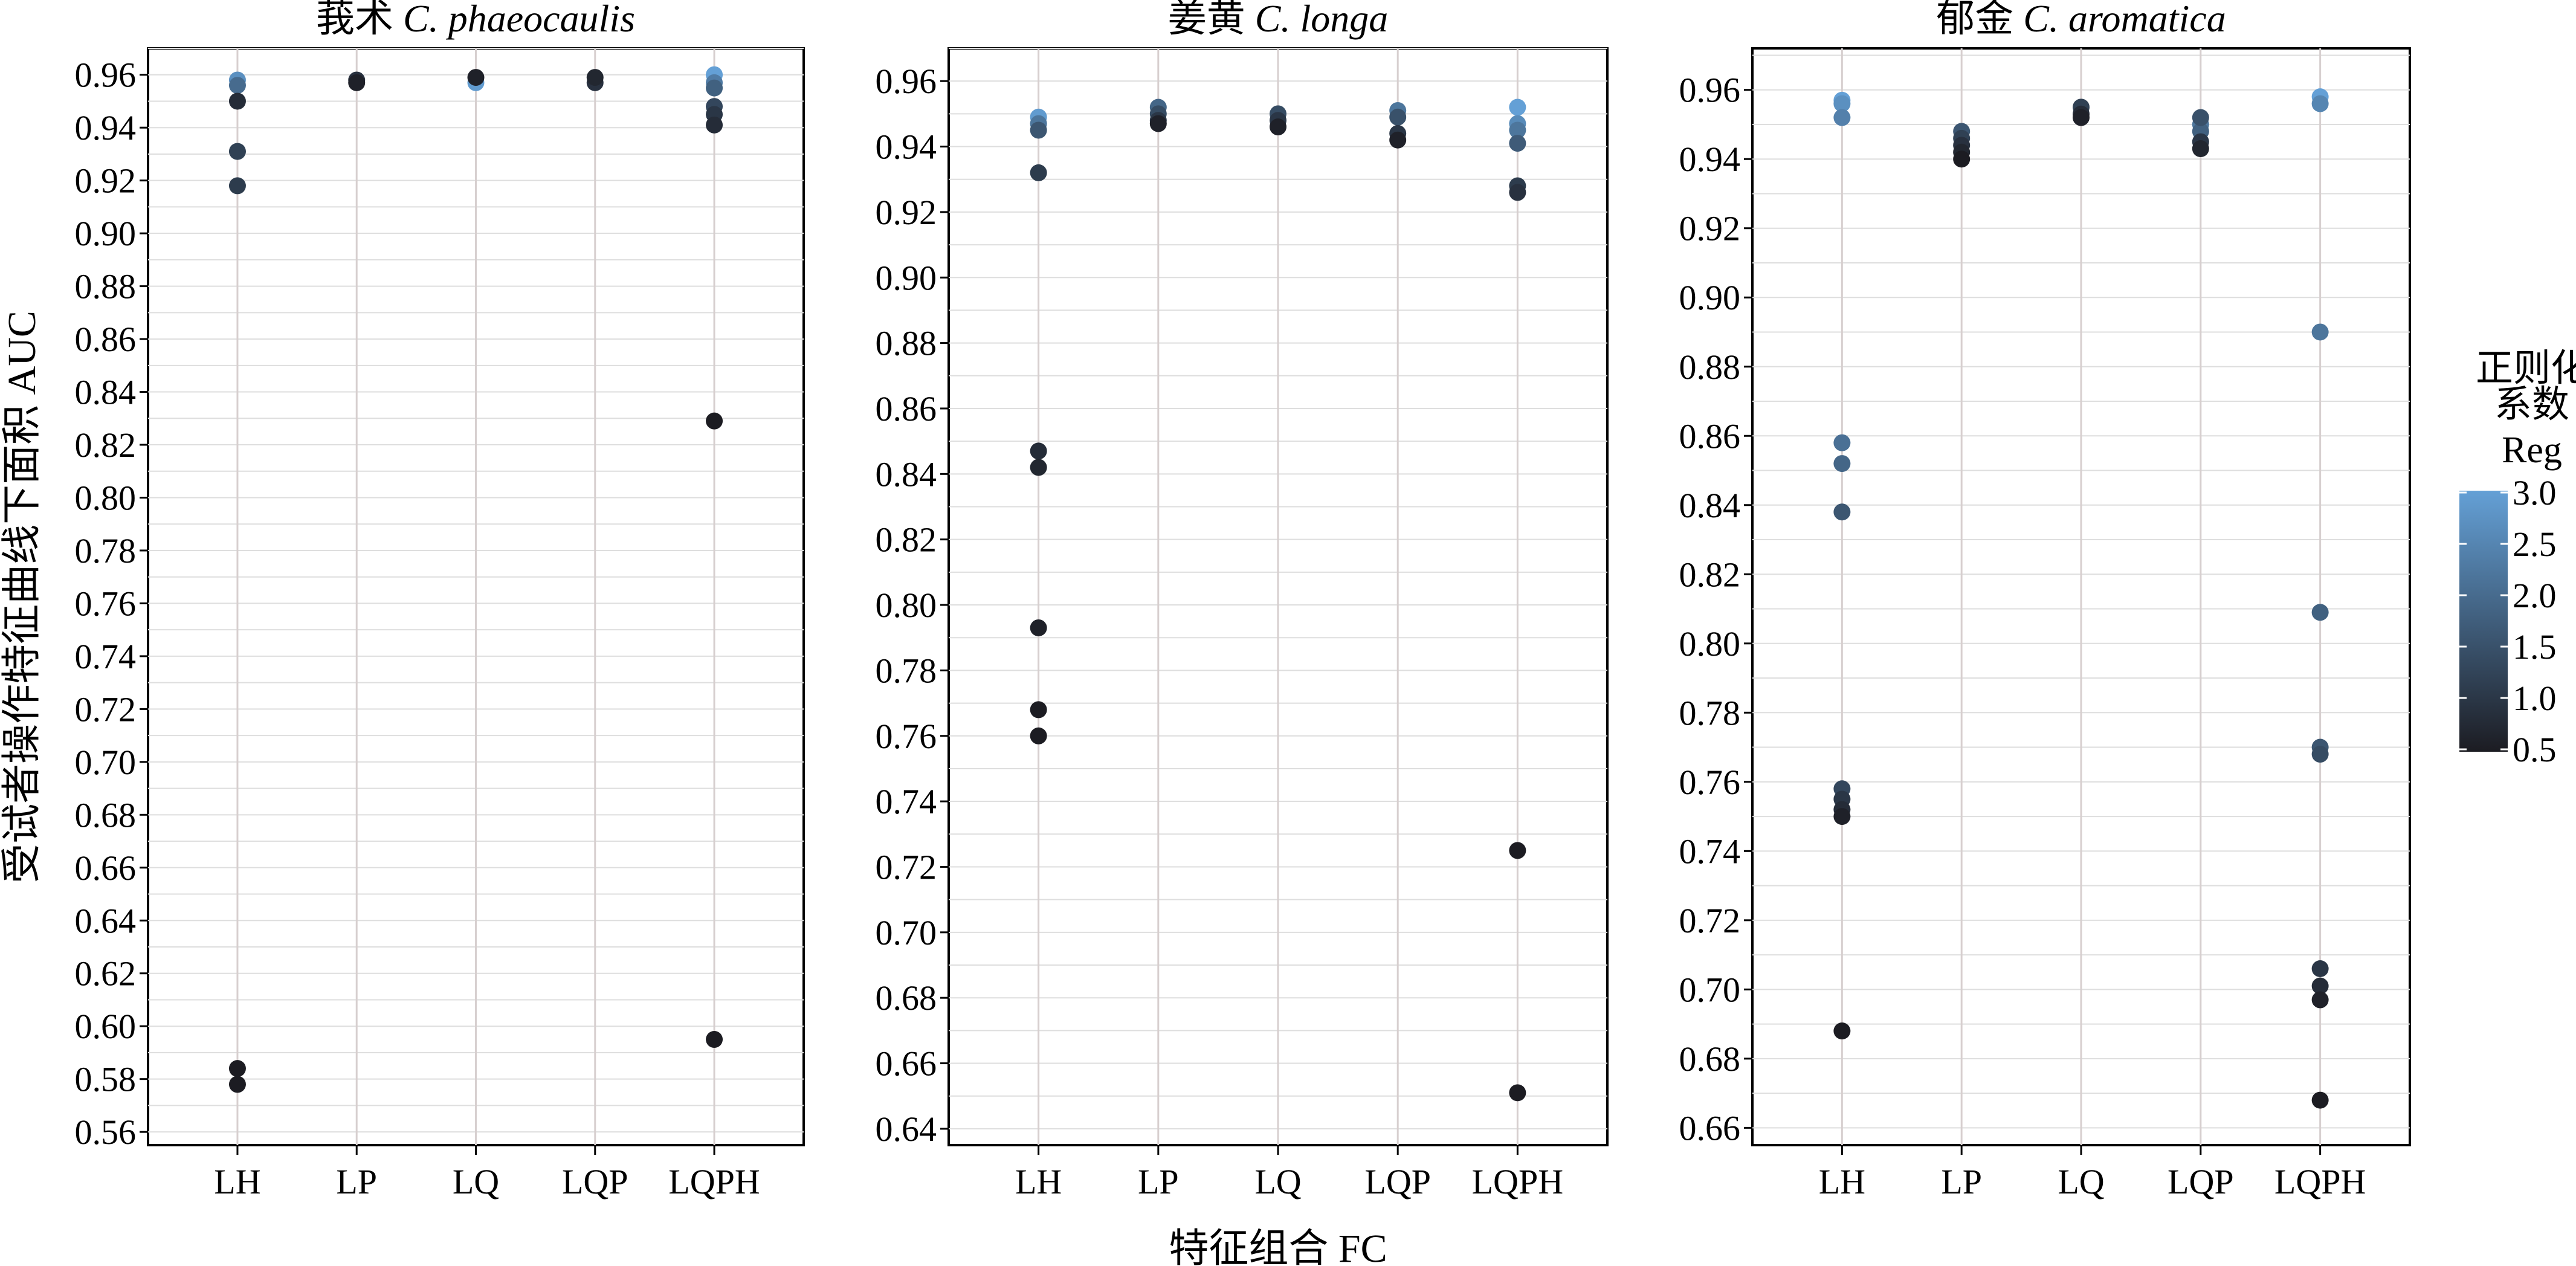 The width and height of the screenshot is (2576, 1266). Describe the element at coordinates (2535, 749) in the screenshot. I see `legend-tick-label: 0.5` at that location.